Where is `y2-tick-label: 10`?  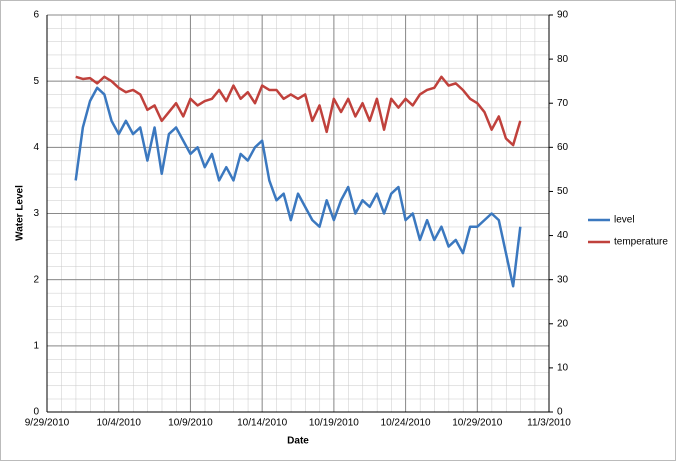
y2-tick-label: 10 is located at coordinates (563, 368).